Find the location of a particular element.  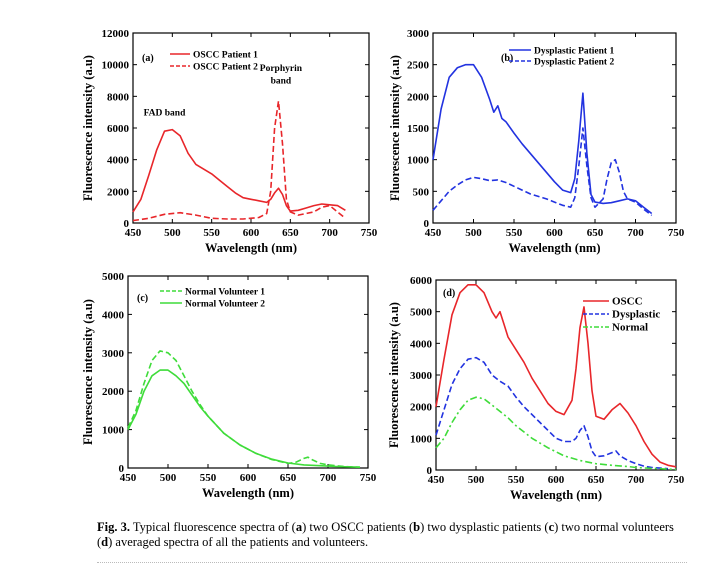

caption-divider is located at coordinates (392, 562).